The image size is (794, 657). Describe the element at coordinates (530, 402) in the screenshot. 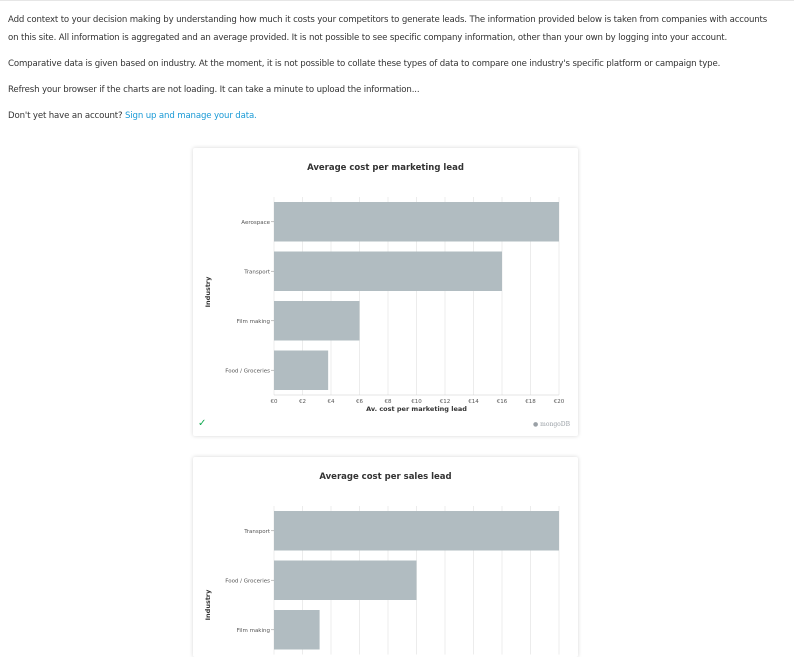

I see `x-tick-label: €18` at that location.